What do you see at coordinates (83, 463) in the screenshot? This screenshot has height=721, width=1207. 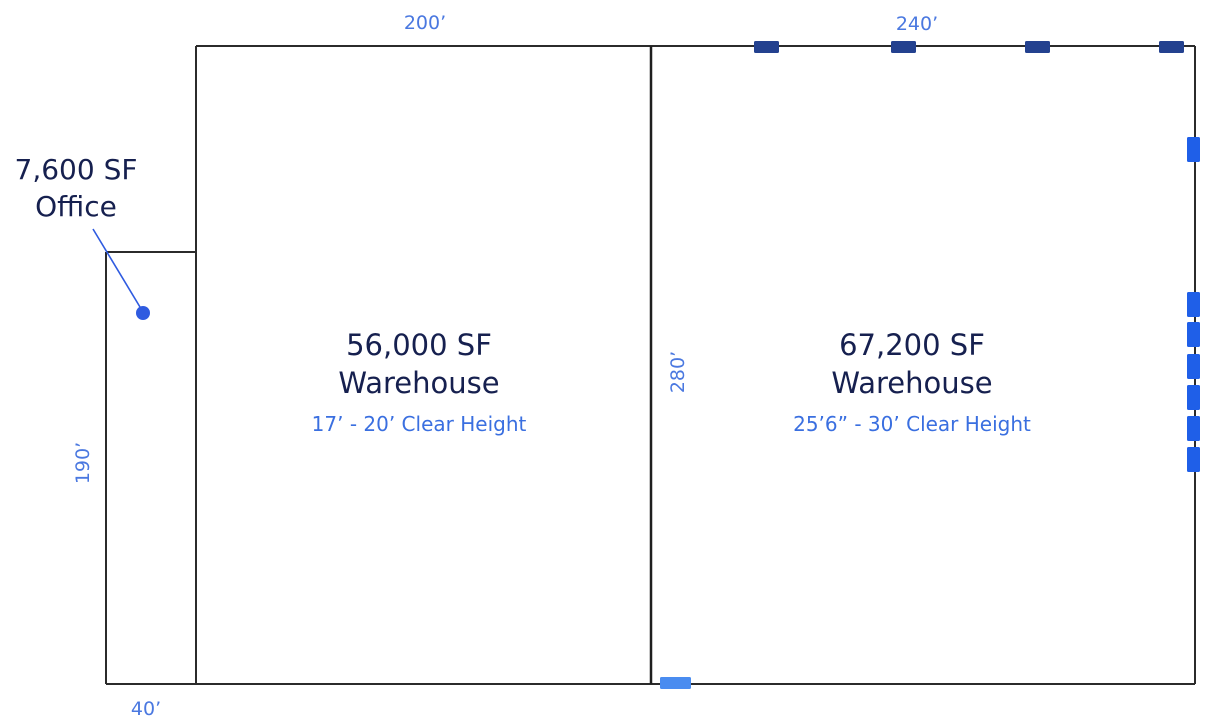 I see `dimension-office-depth: 190’` at bounding box center [83, 463].